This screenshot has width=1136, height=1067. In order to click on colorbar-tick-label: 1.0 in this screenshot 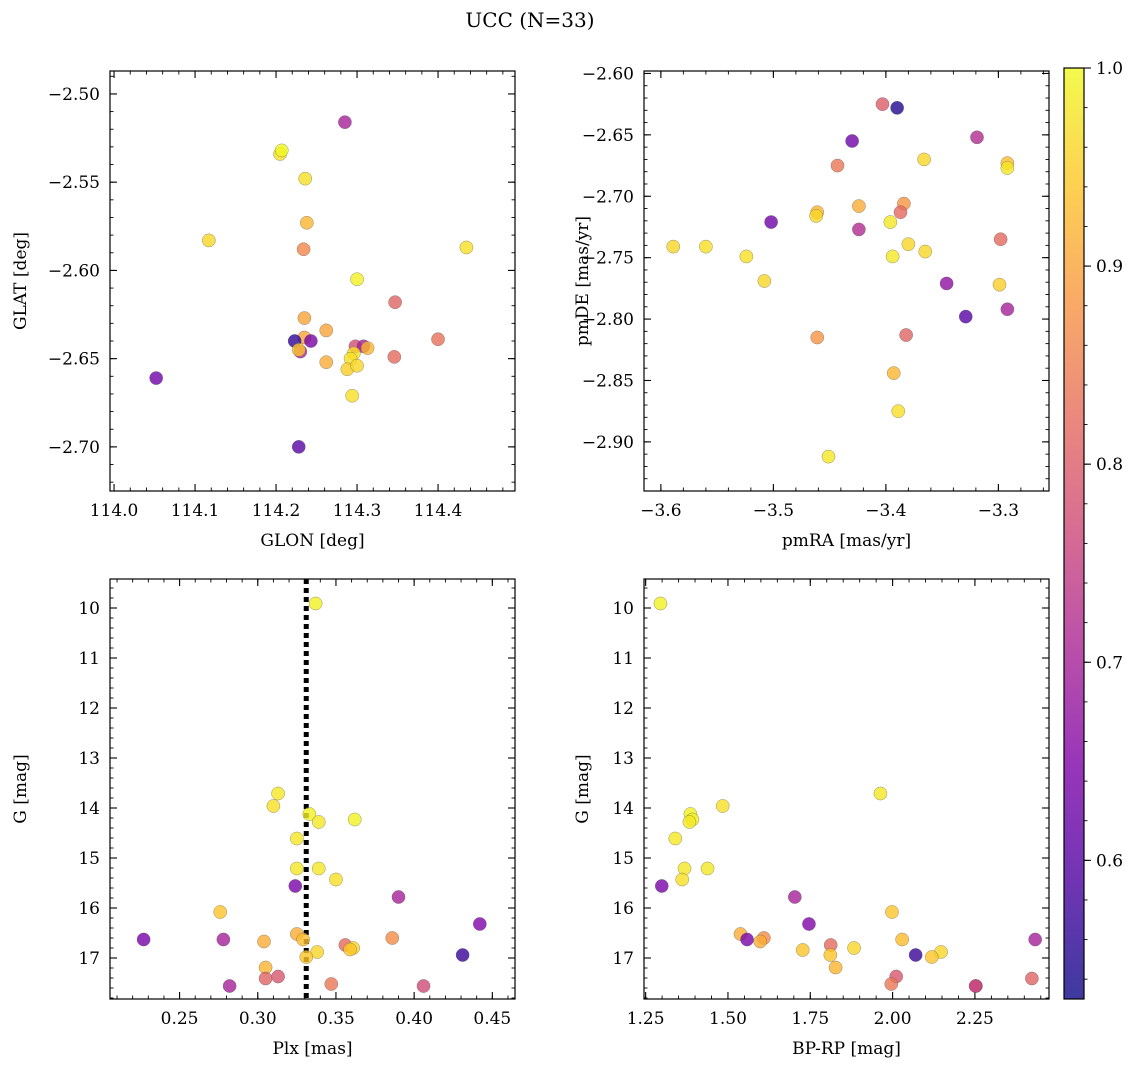, I will do `click(1109, 69)`.